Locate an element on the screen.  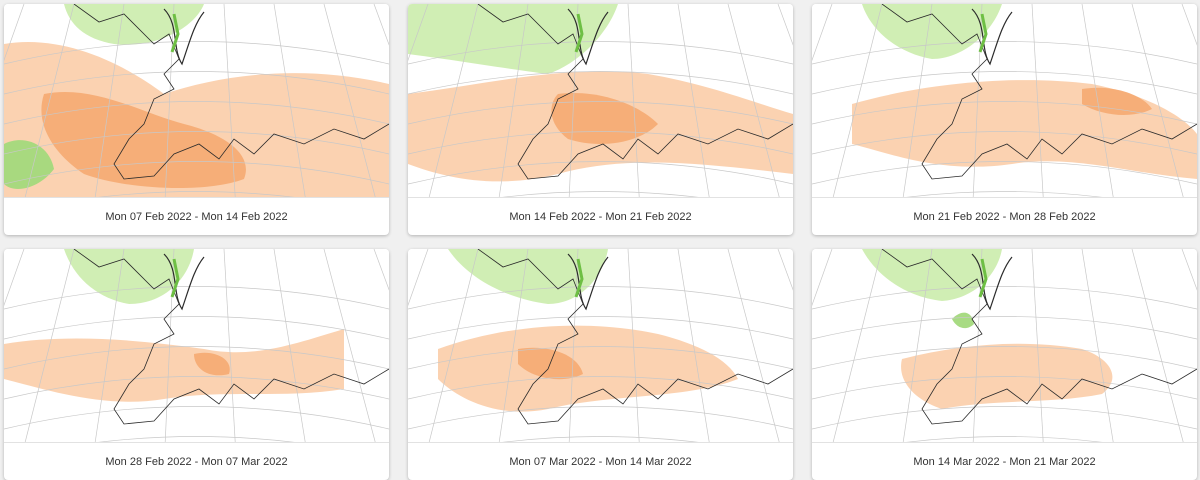
forecast-date-range-6: Mon 14 Mar 2022 - Mon 21 Mar 2022 is located at coordinates (1004, 461).